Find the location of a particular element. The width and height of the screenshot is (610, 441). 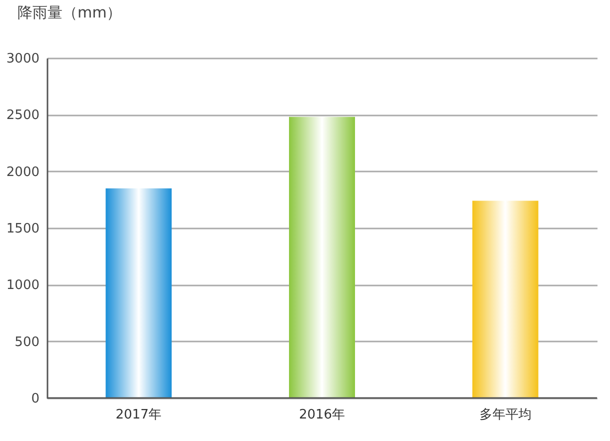

x-tick-label: 2016年 is located at coordinates (322, 415).